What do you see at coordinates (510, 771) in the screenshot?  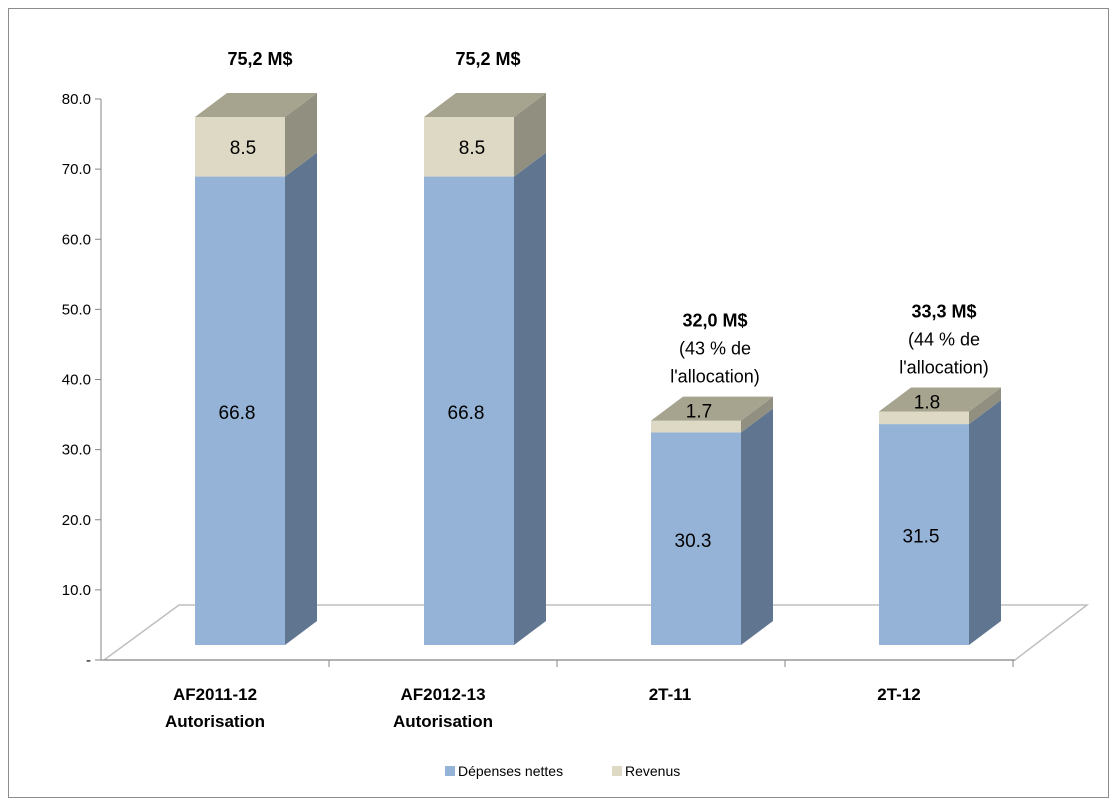 I see `legend-label: Dépenses nettes` at bounding box center [510, 771].